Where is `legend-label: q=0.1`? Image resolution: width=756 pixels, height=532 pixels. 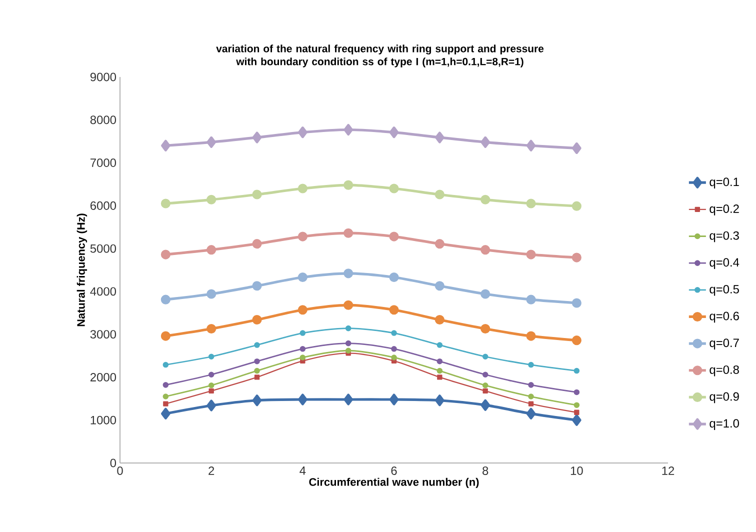 legend-label: q=0.1 is located at coordinates (724, 183).